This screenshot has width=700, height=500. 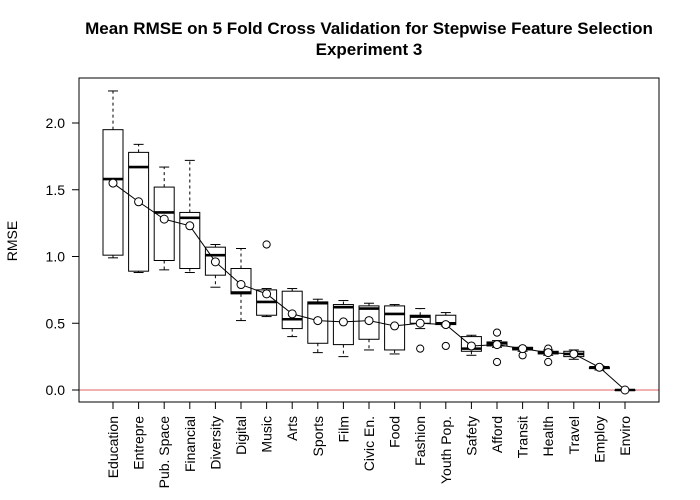 I want to click on y-axis-label: RMSE, so click(x=12, y=241).